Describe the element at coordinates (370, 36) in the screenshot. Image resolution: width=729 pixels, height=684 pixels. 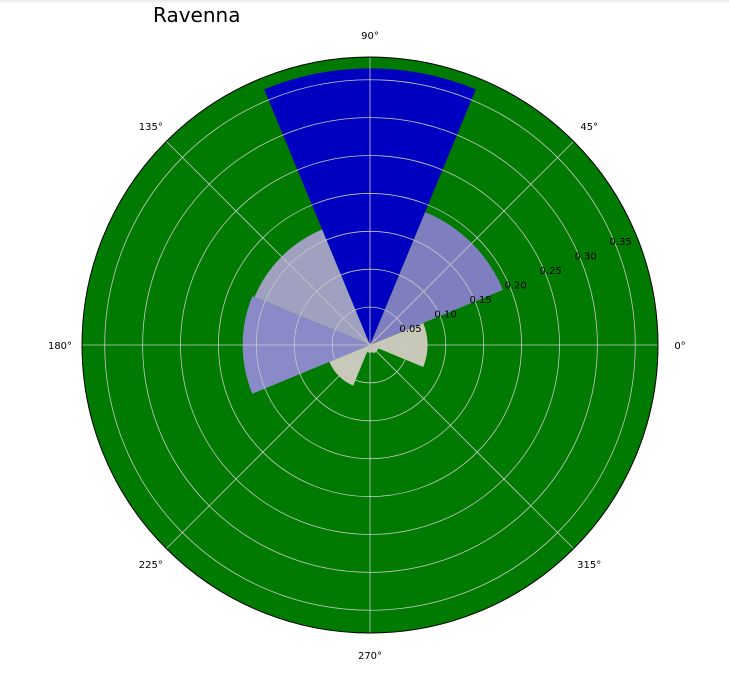
I see `angle-tick-label: 90°` at that location.